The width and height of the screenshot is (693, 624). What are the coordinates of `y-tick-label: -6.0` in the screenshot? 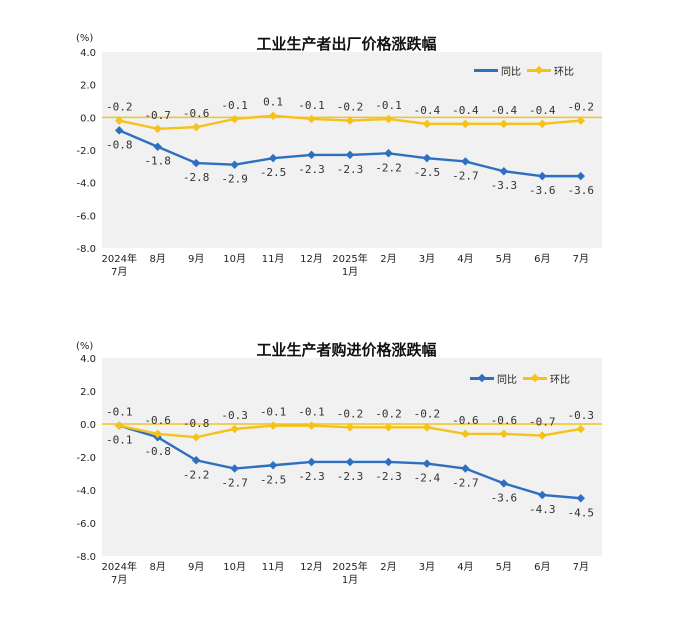 It's located at (86, 216).